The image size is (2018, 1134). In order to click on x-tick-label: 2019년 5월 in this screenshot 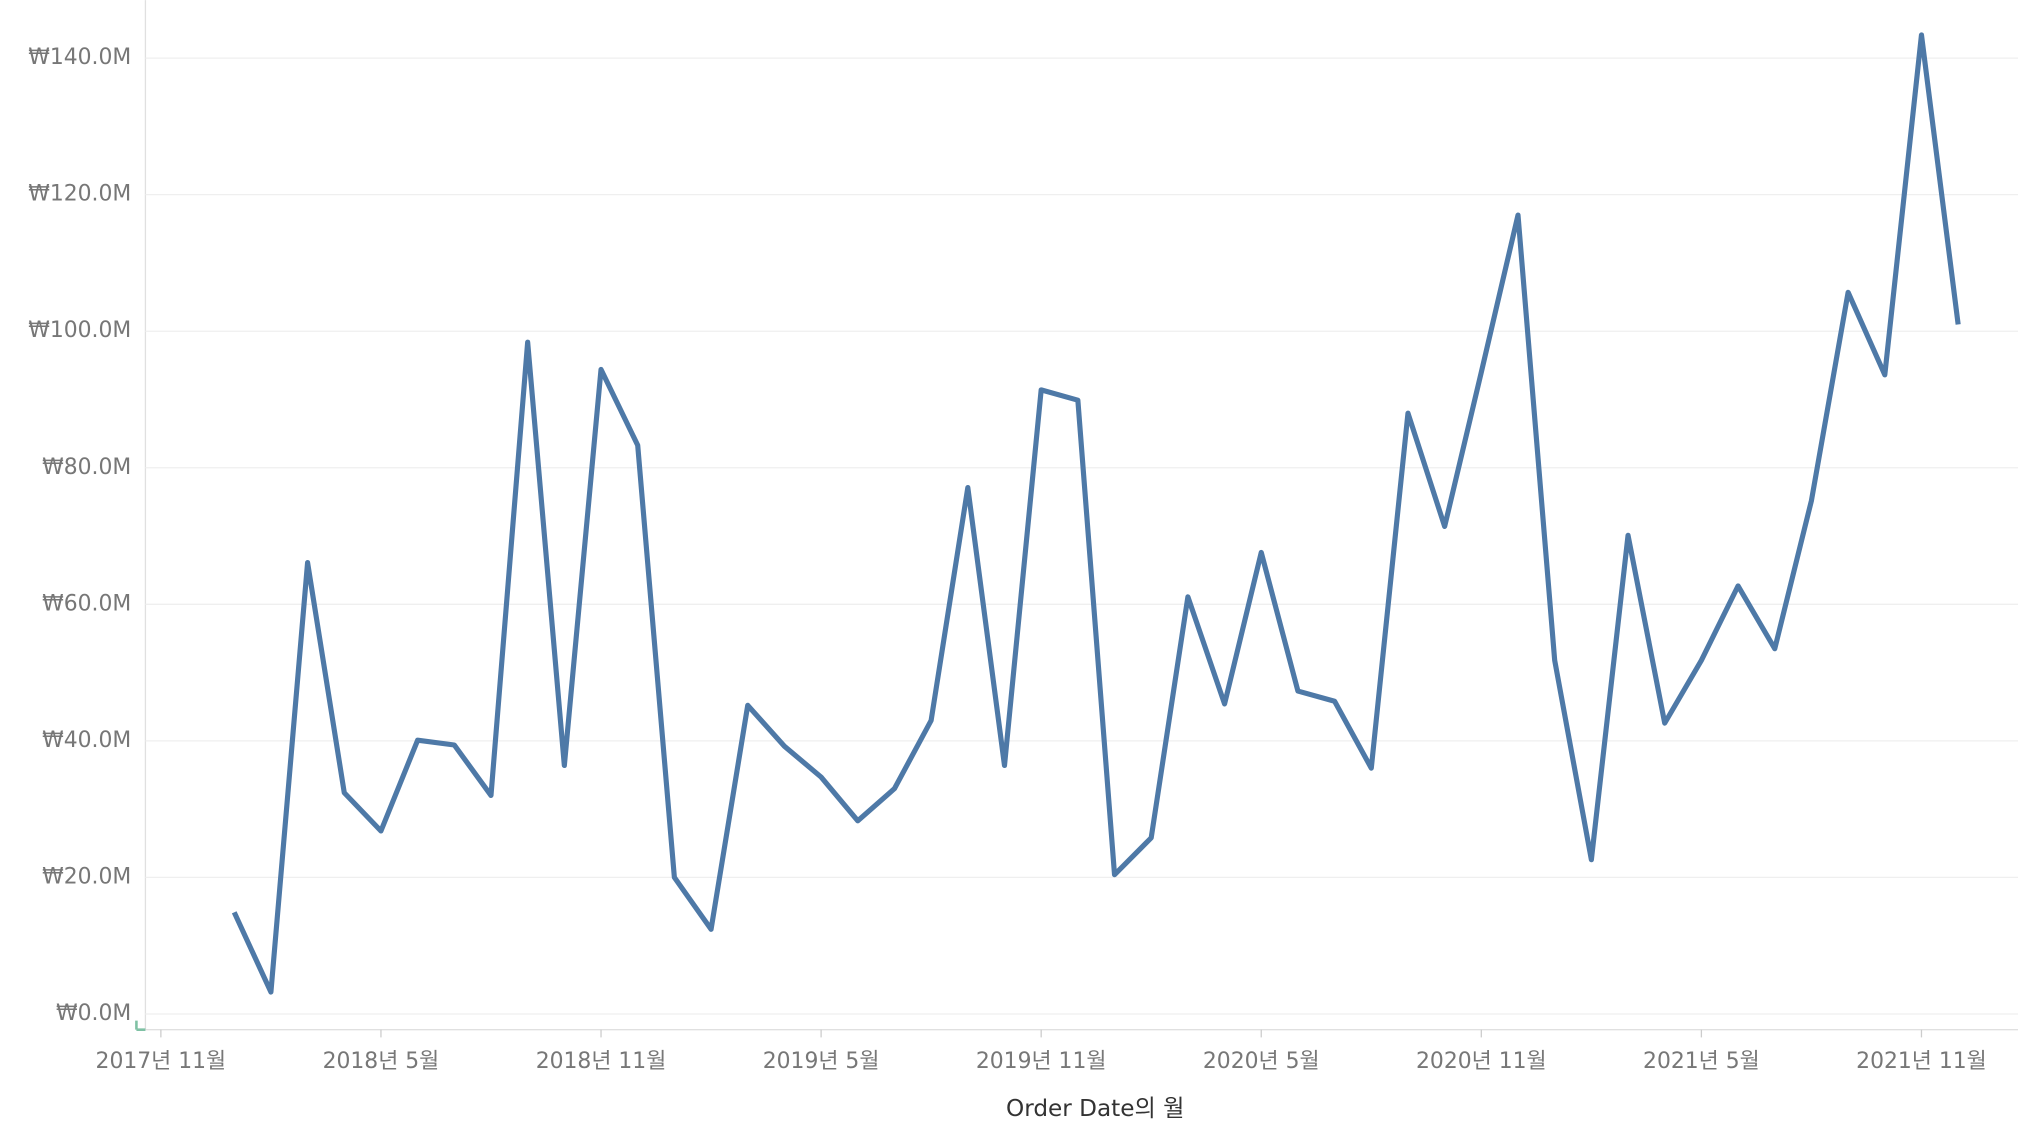, I will do `click(821, 1061)`.